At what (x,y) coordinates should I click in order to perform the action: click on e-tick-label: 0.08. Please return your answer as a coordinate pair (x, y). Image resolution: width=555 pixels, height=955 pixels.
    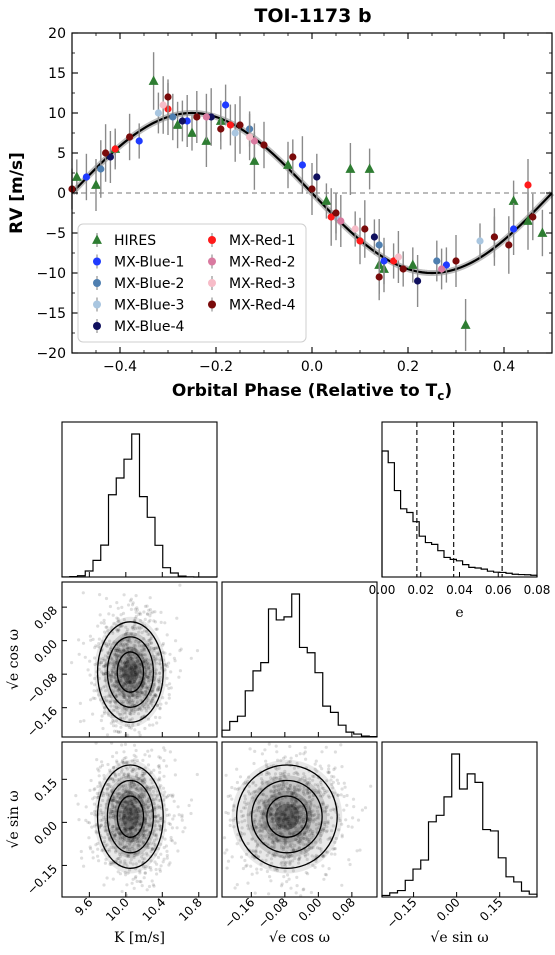
    Looking at the image, I should click on (537, 590).